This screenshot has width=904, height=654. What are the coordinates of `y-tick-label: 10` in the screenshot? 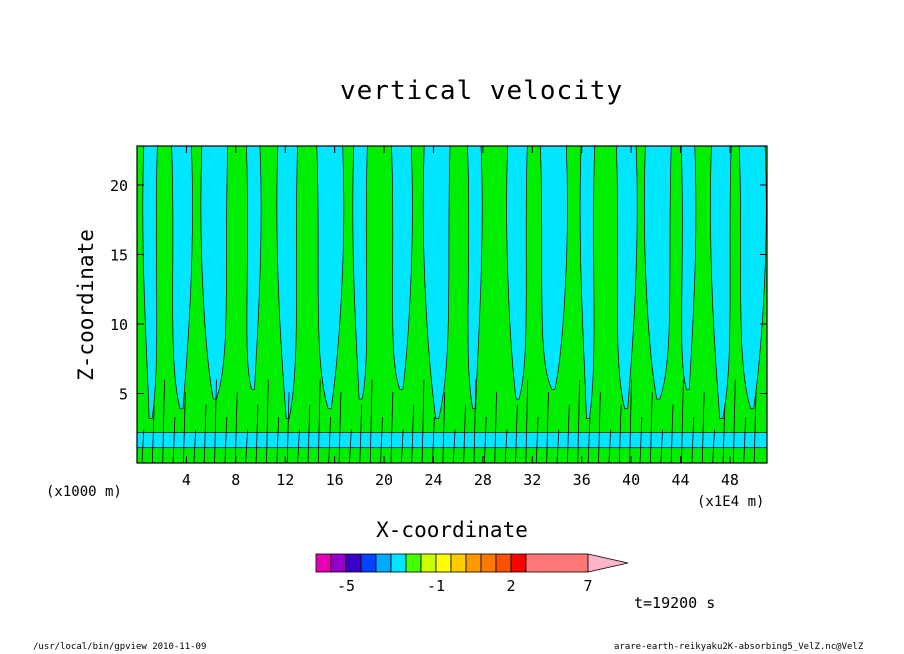 It's located at (119, 325).